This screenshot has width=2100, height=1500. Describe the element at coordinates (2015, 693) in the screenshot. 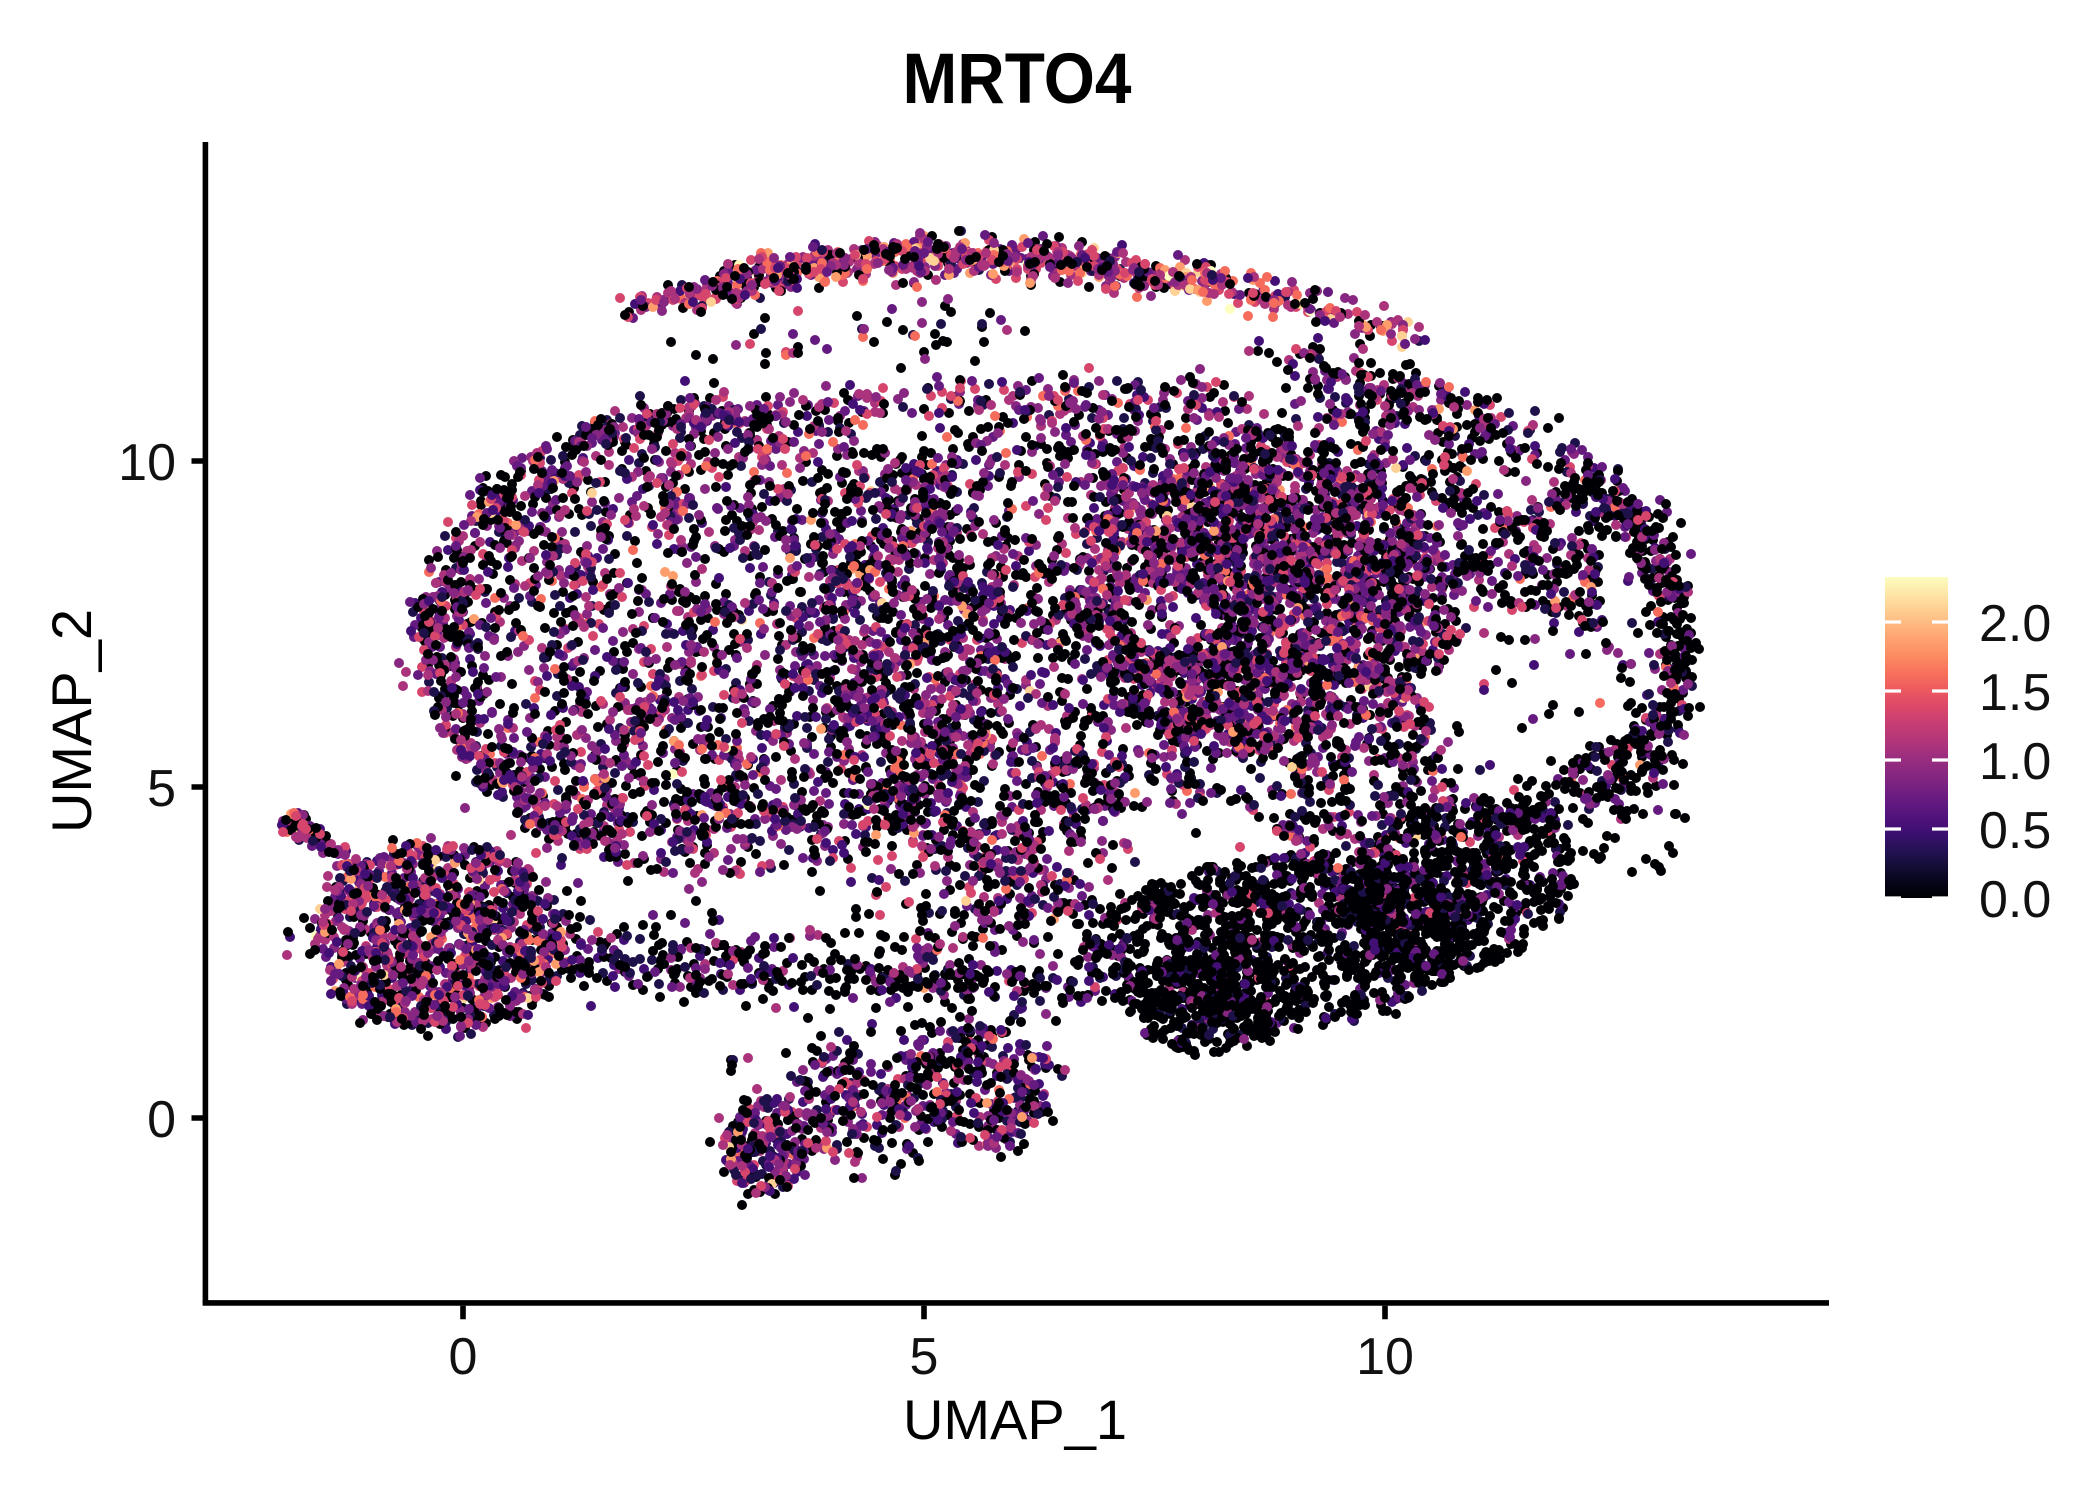

I see `svg-text: 1.5` at that location.